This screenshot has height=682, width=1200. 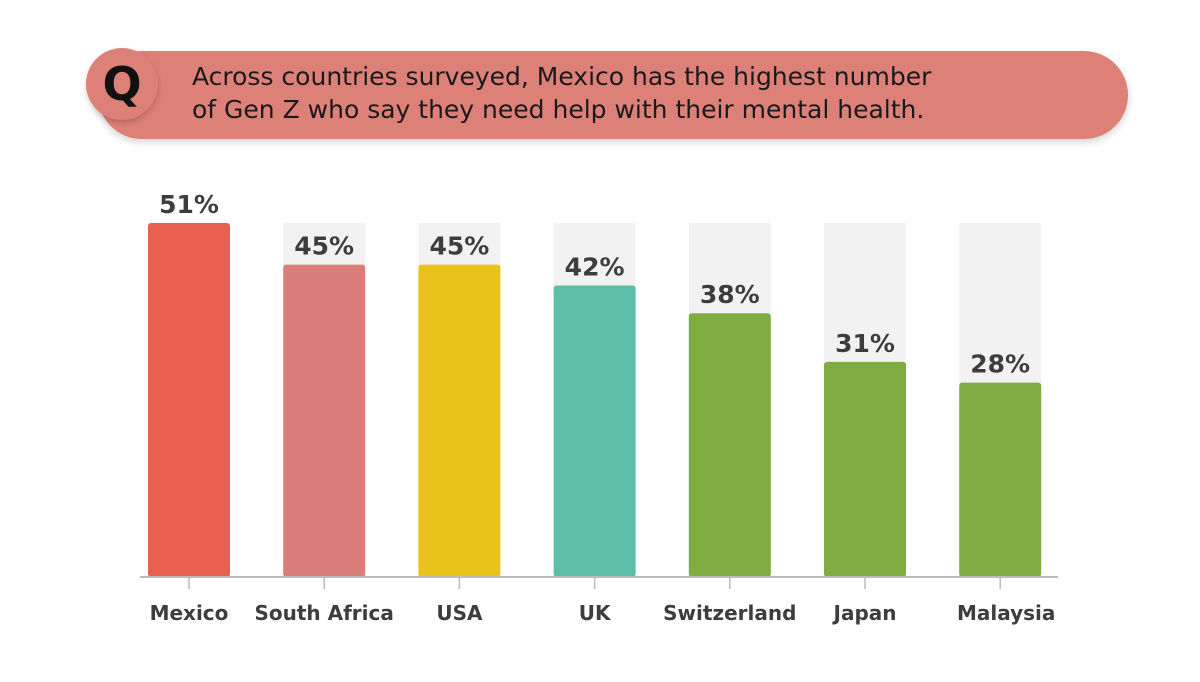 What do you see at coordinates (865, 469) in the screenshot?
I see `bar-japan` at bounding box center [865, 469].